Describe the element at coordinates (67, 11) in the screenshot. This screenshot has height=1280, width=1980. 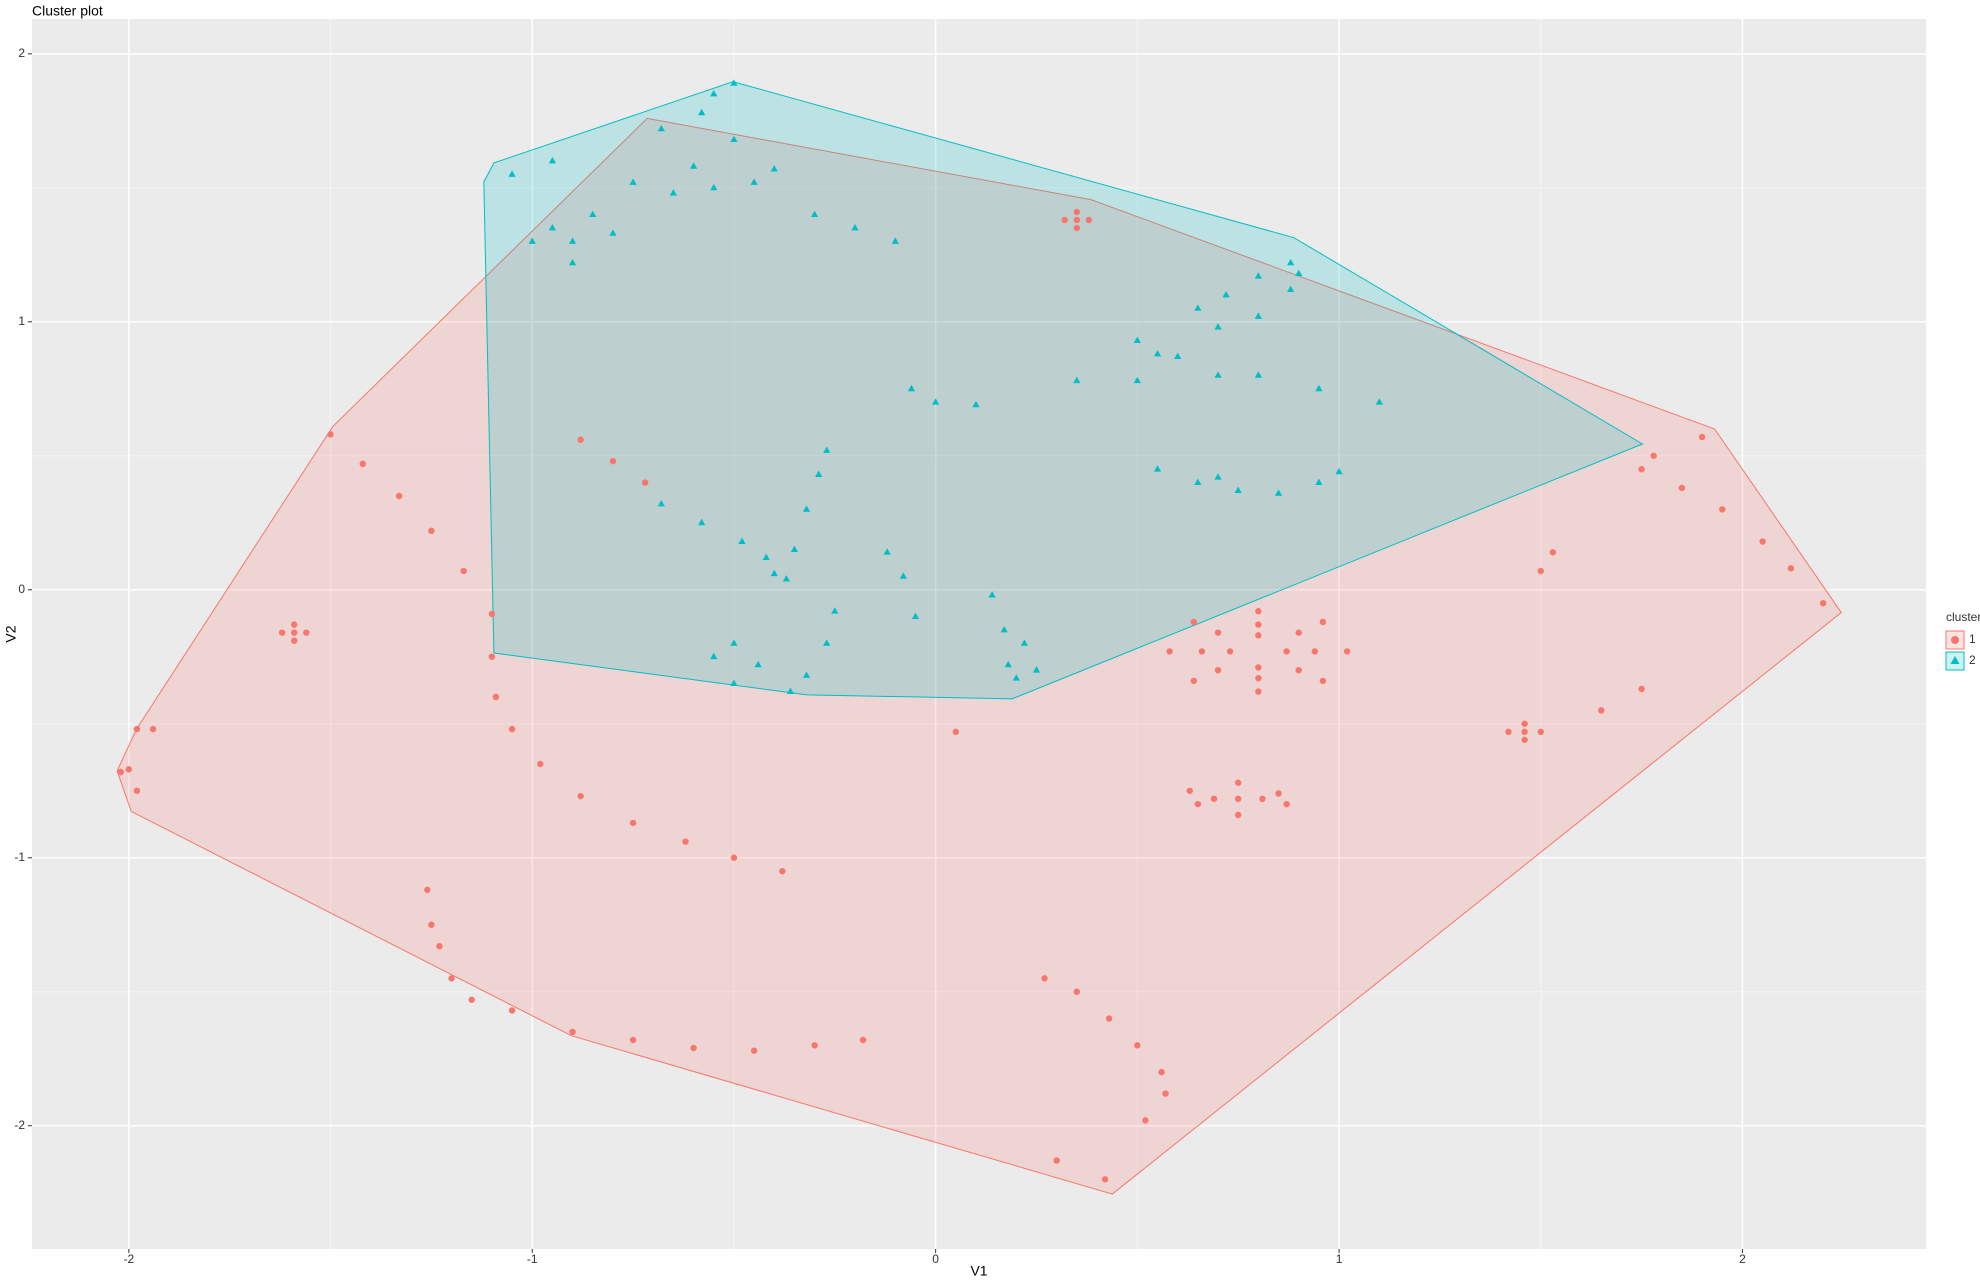
I see `chart-title: Cluster plot` at that location.